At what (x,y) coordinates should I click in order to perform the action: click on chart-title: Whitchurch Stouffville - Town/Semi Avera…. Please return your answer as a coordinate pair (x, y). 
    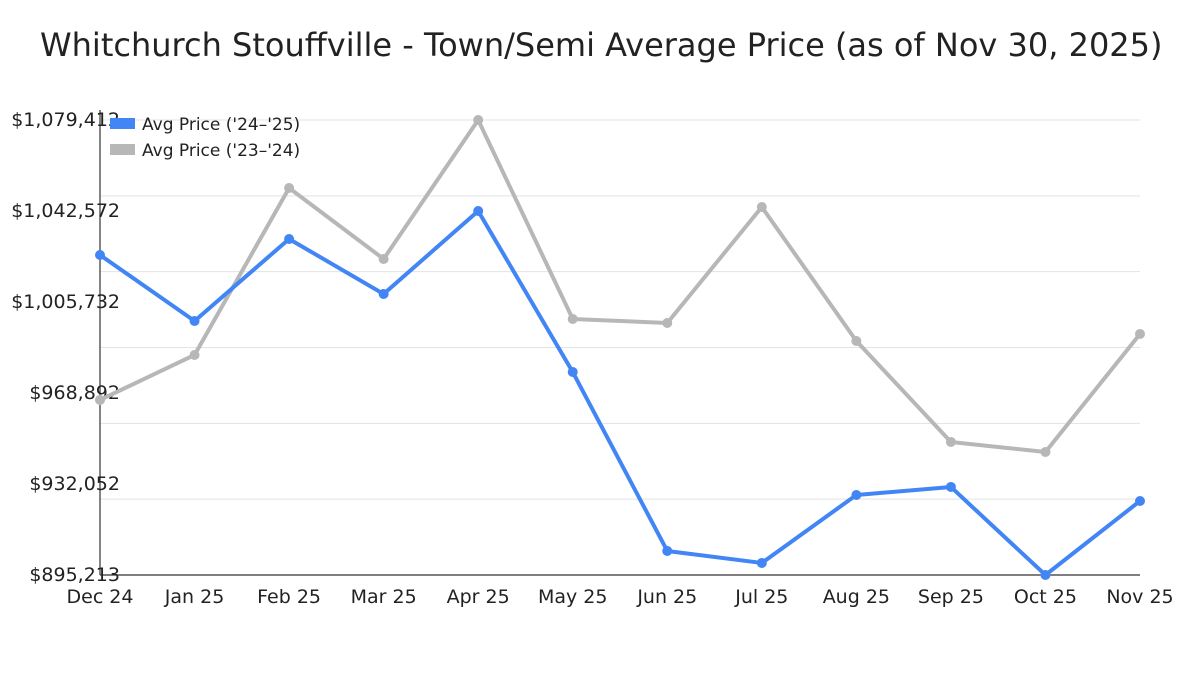
    Looking at the image, I should click on (601, 45).